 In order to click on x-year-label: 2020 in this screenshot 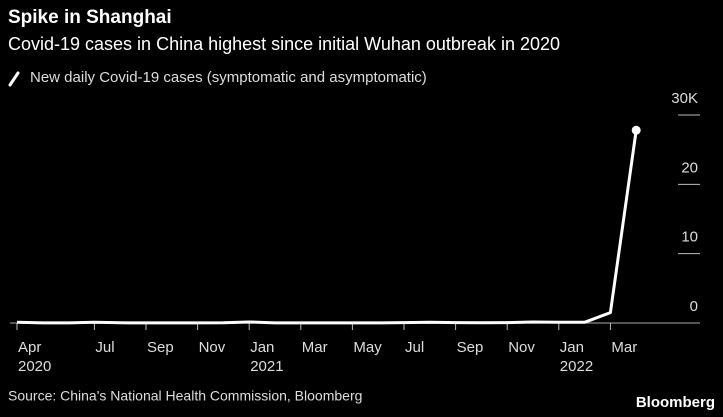, I will do `click(34, 366)`.